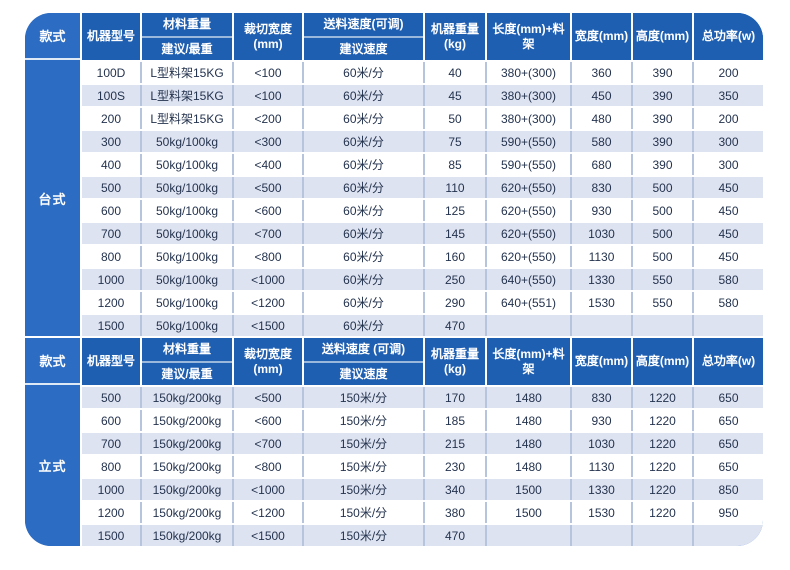 This screenshot has height=570, width=790. Describe the element at coordinates (268, 43) in the screenshot. I see `header-cut-width-line2: (mm)` at that location.